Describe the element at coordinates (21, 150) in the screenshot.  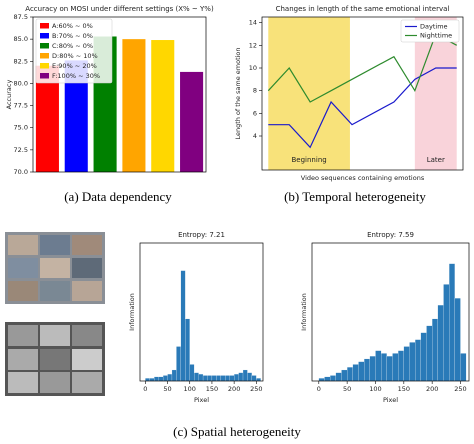
I see `y-tick-label: 72.5` at that location.